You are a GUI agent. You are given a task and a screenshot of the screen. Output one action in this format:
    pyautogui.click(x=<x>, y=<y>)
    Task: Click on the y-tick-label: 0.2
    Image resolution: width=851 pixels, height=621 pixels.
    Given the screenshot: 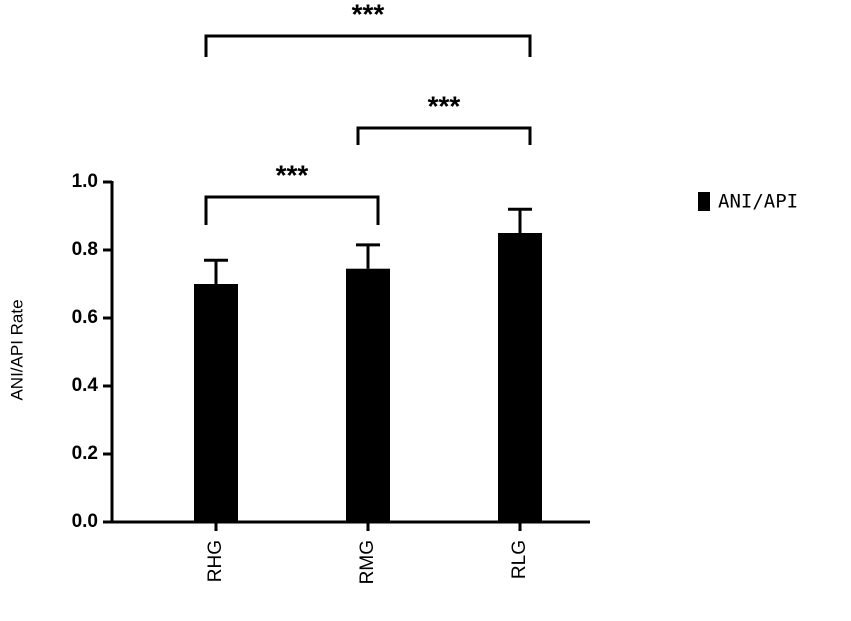 What is the action you would take?
    pyautogui.click(x=85, y=453)
    